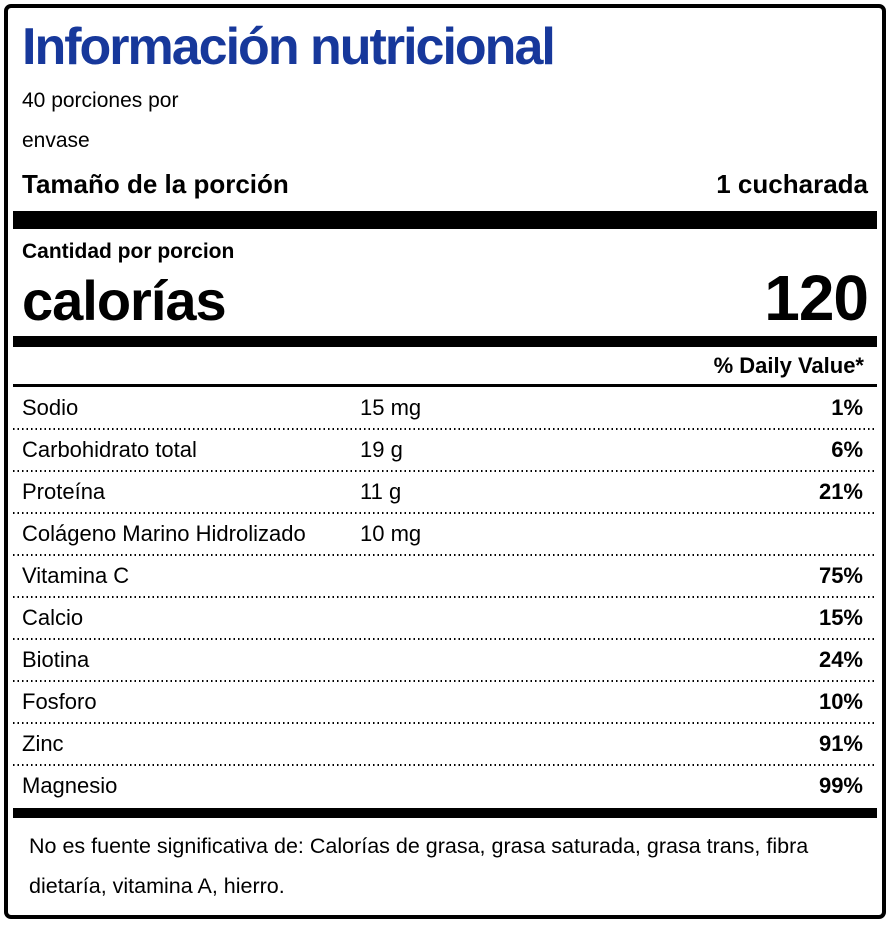  Describe the element at coordinates (109, 449) in the screenshot. I see `nutrient-name: Carbohidrato total` at that location.